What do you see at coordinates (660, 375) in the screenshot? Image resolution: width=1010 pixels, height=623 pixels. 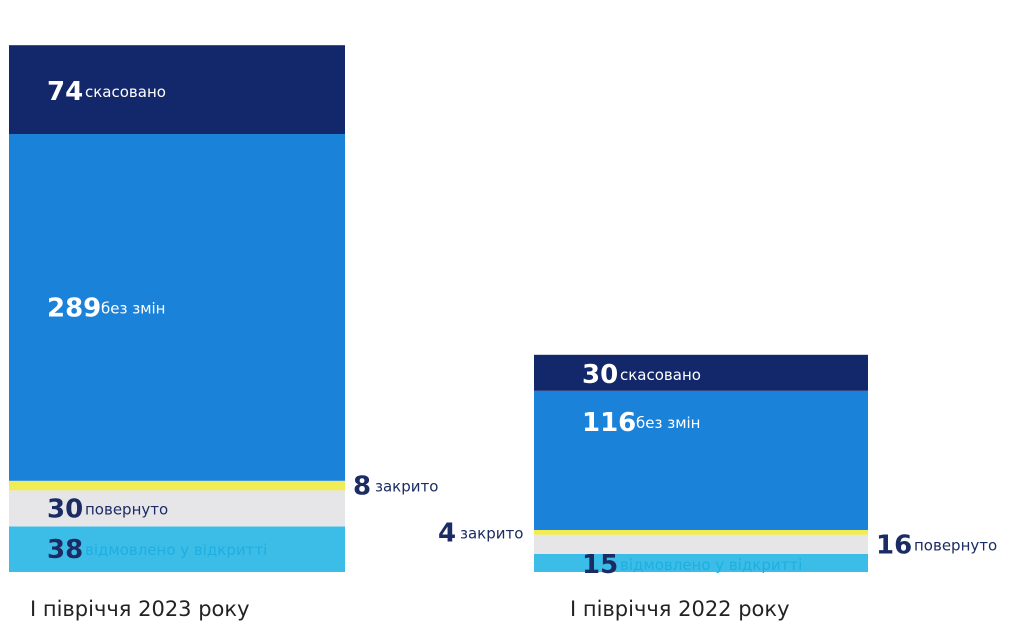 I see `category-label-скасовано-1: скасовано` at bounding box center [660, 375].